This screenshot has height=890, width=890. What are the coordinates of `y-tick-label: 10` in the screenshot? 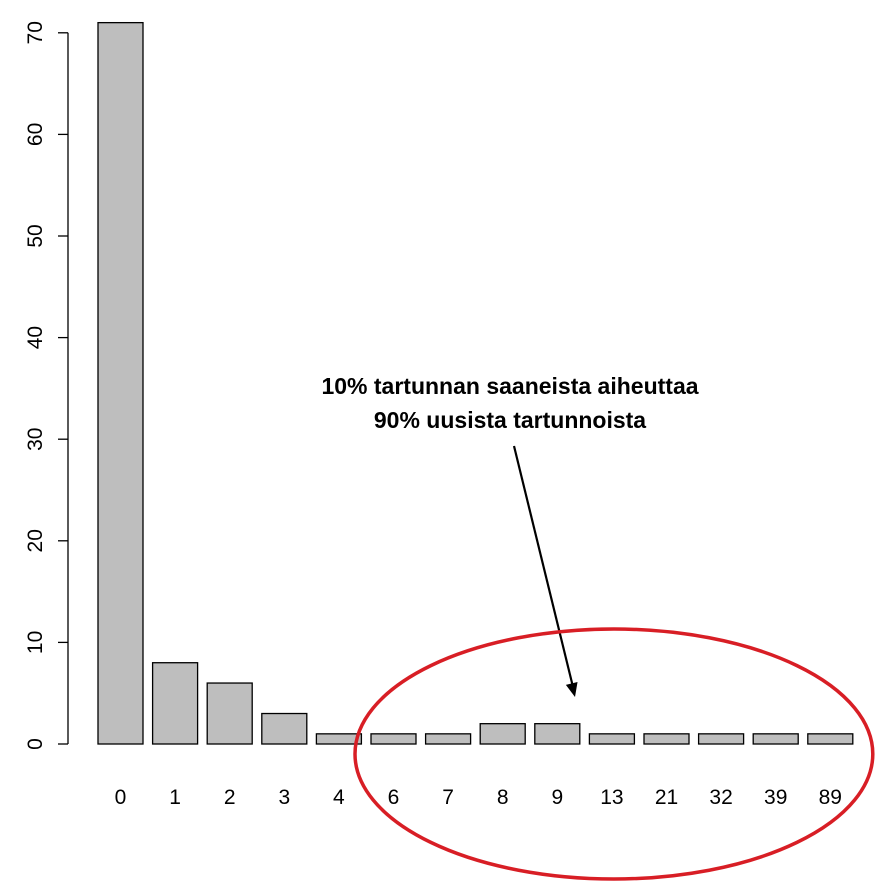 It's located at (35, 642).